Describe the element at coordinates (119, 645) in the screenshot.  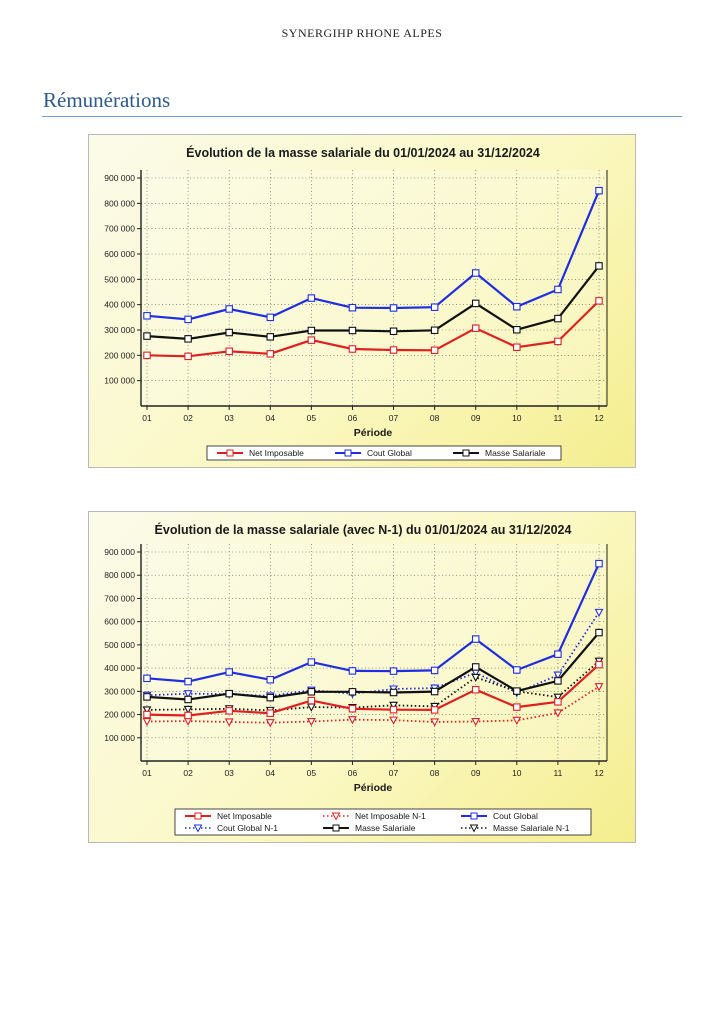
I see `chart-2-ytick-label: 500 000` at that location.